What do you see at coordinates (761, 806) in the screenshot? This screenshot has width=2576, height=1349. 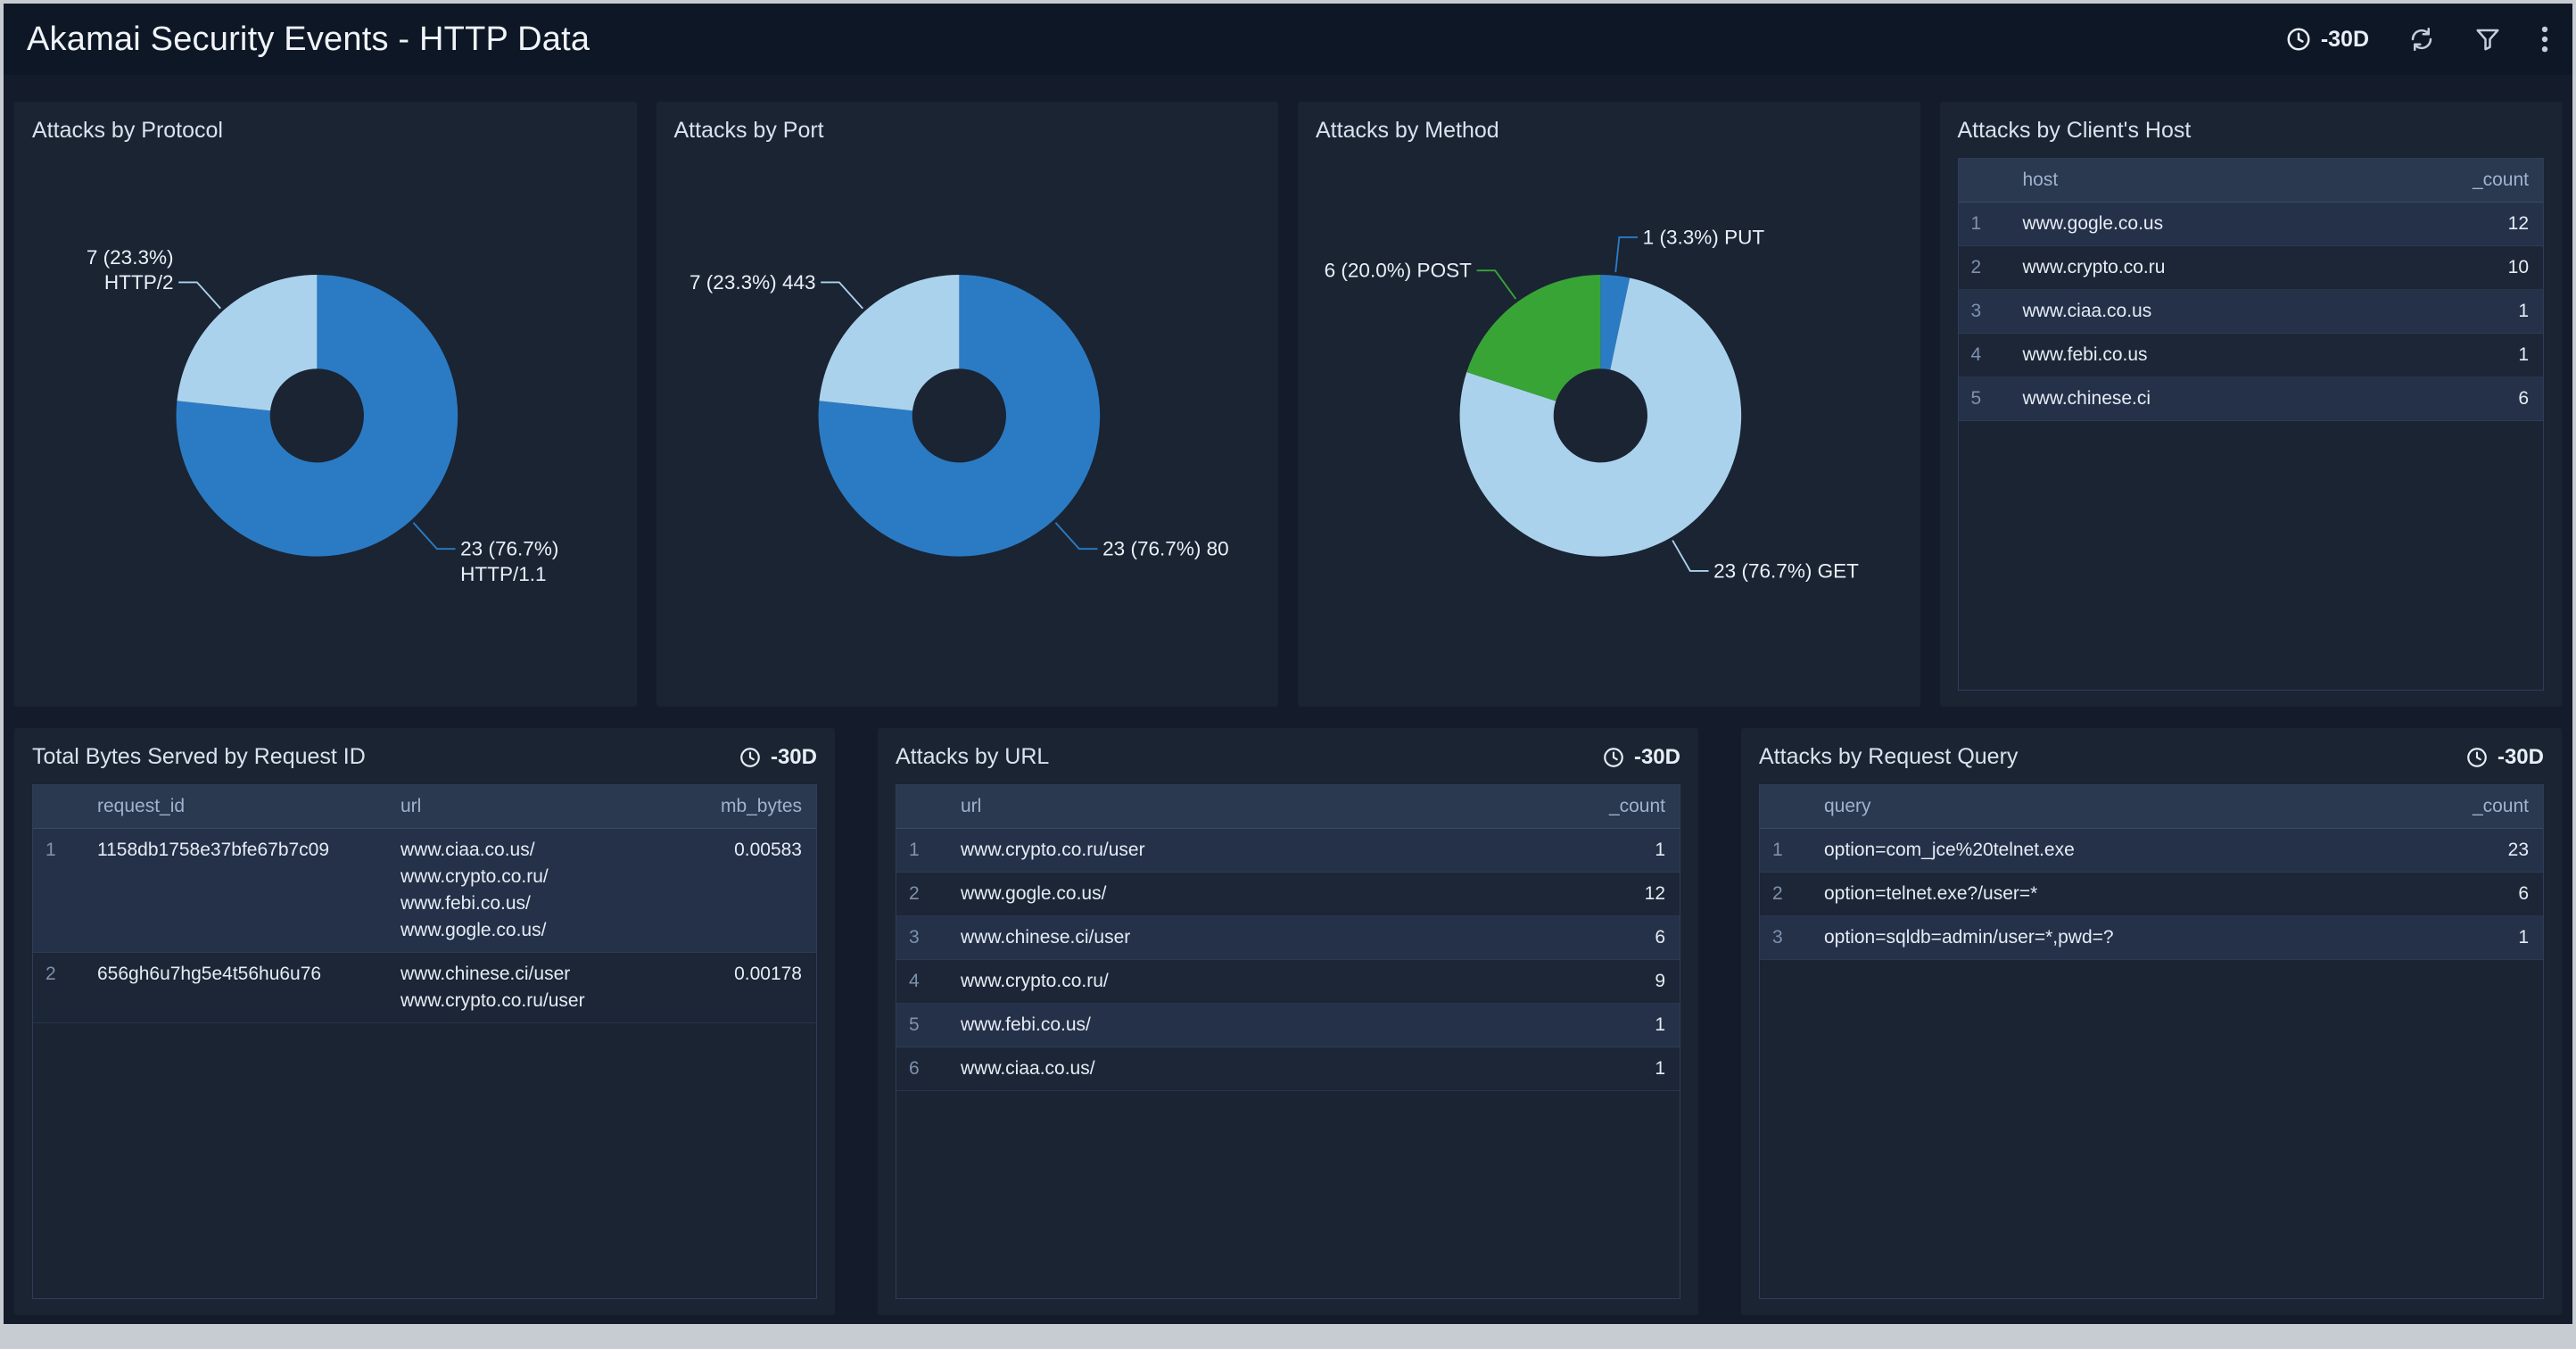 I see `column-header-mb_bytes: mb_bytes` at bounding box center [761, 806].